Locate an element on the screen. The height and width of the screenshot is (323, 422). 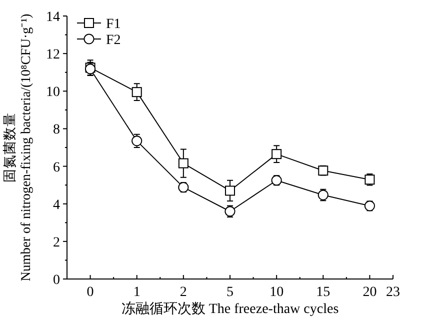
x-tick-label: 15 is located at coordinates (323, 292).